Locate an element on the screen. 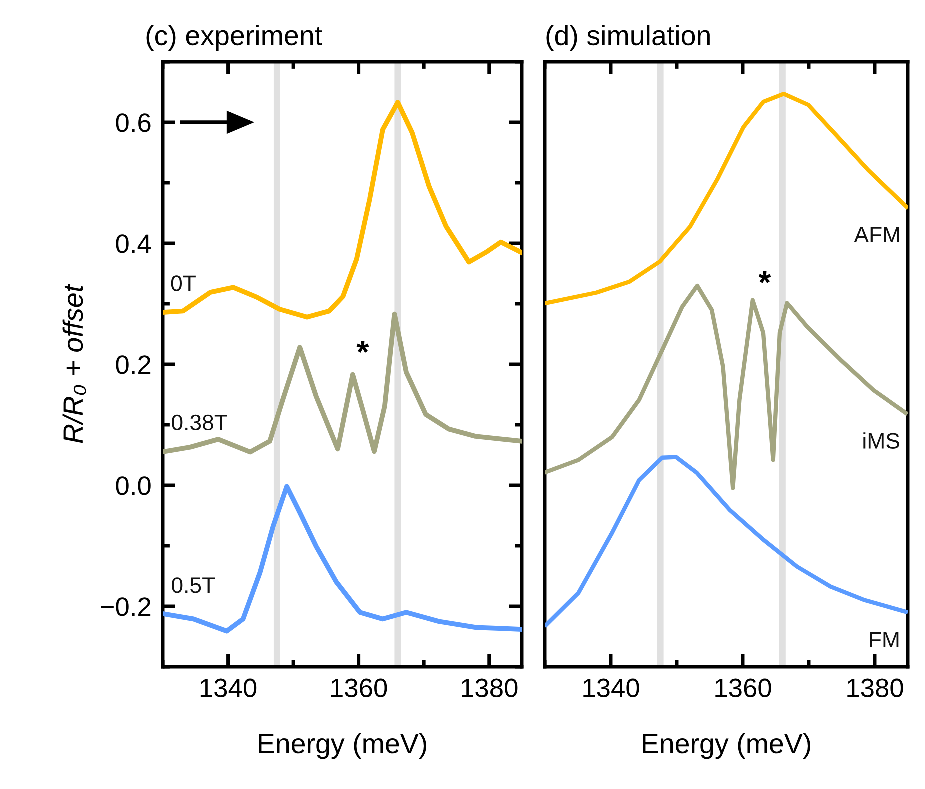  y-tick-label: 0.6 is located at coordinates (133, 123).